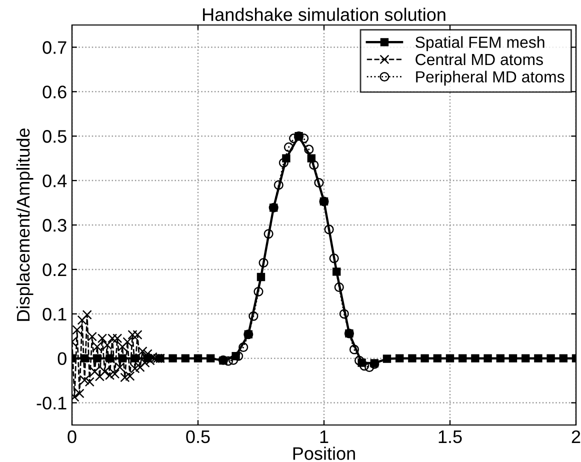 The image size is (581, 462). What do you see at coordinates (51, 403) in the screenshot?
I see `y-tick-label: -0.1` at bounding box center [51, 403].